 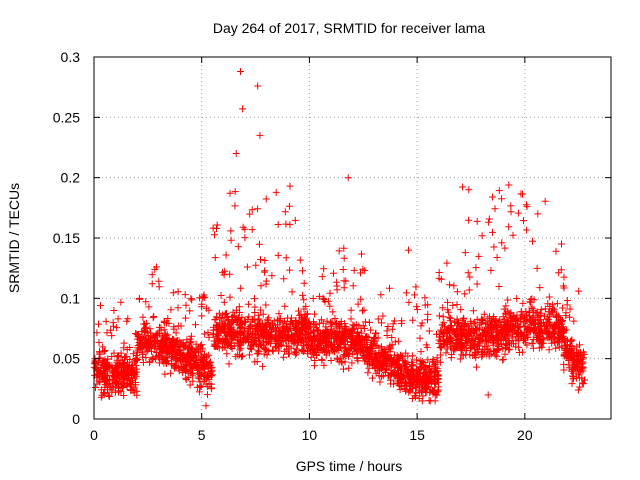 What do you see at coordinates (71, 178) in the screenshot?
I see `y-tick-label: 0.2` at bounding box center [71, 178].